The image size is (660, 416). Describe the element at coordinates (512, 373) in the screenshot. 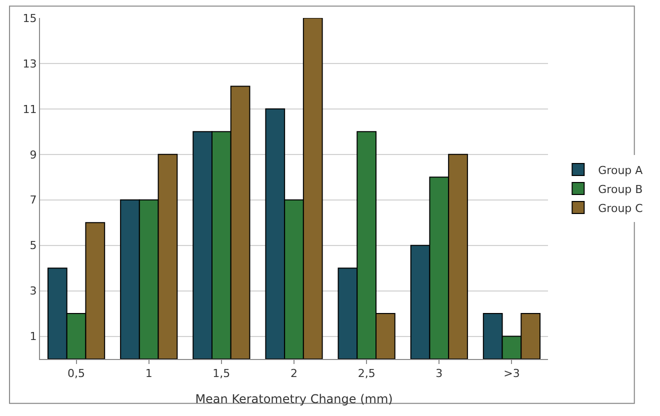

I see `x-tick-label: >3` at that location.